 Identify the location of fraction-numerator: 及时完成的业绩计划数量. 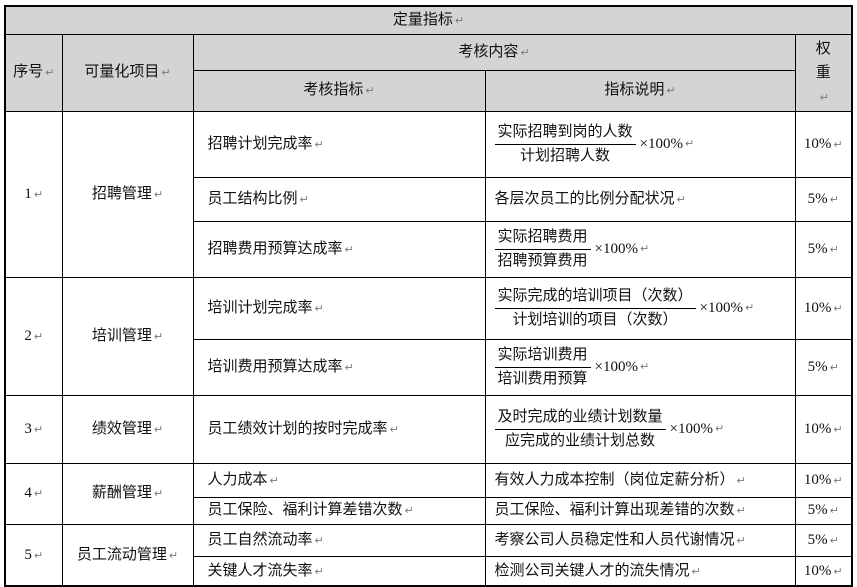
(580, 418).